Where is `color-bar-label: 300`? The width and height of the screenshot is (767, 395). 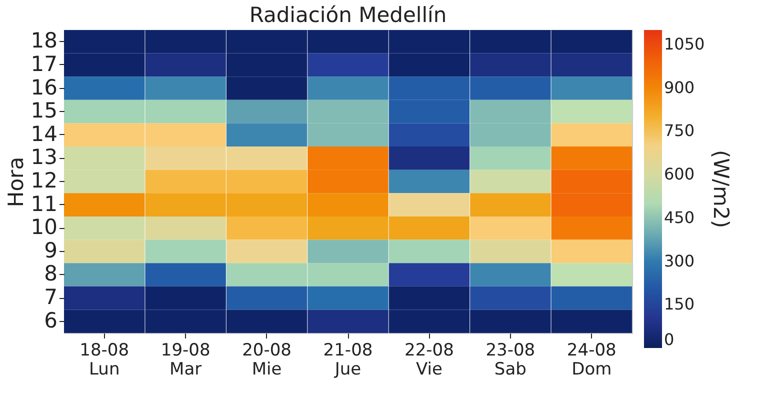
color-bar-label: 300 is located at coordinates (679, 260).